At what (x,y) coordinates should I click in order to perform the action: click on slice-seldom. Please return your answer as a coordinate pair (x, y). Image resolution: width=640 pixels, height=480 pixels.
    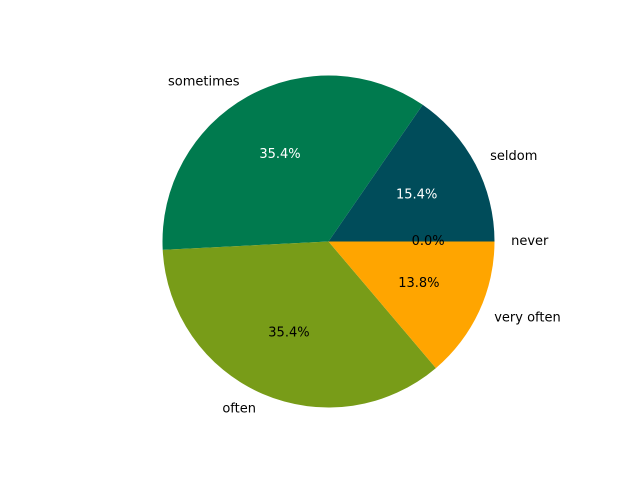
    Looking at the image, I should click on (411, 173).